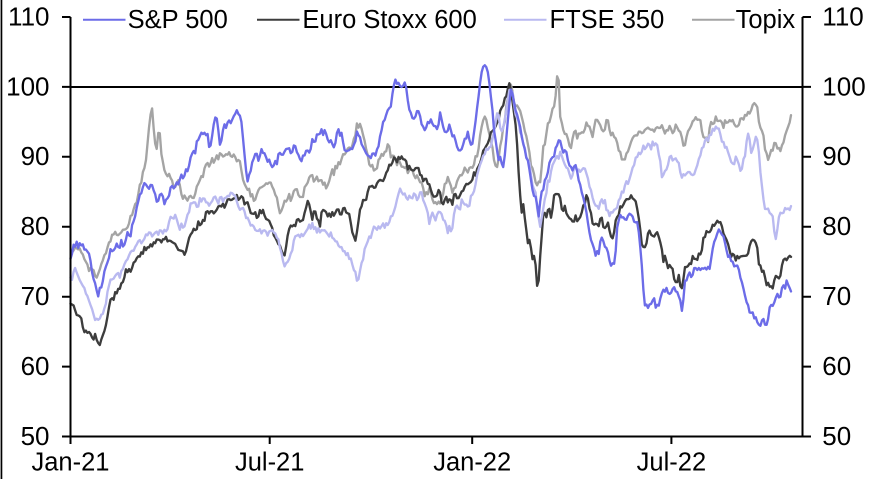  What do you see at coordinates (269, 463) in the screenshot?
I see `svg-text: Jul-21` at bounding box center [269, 463].